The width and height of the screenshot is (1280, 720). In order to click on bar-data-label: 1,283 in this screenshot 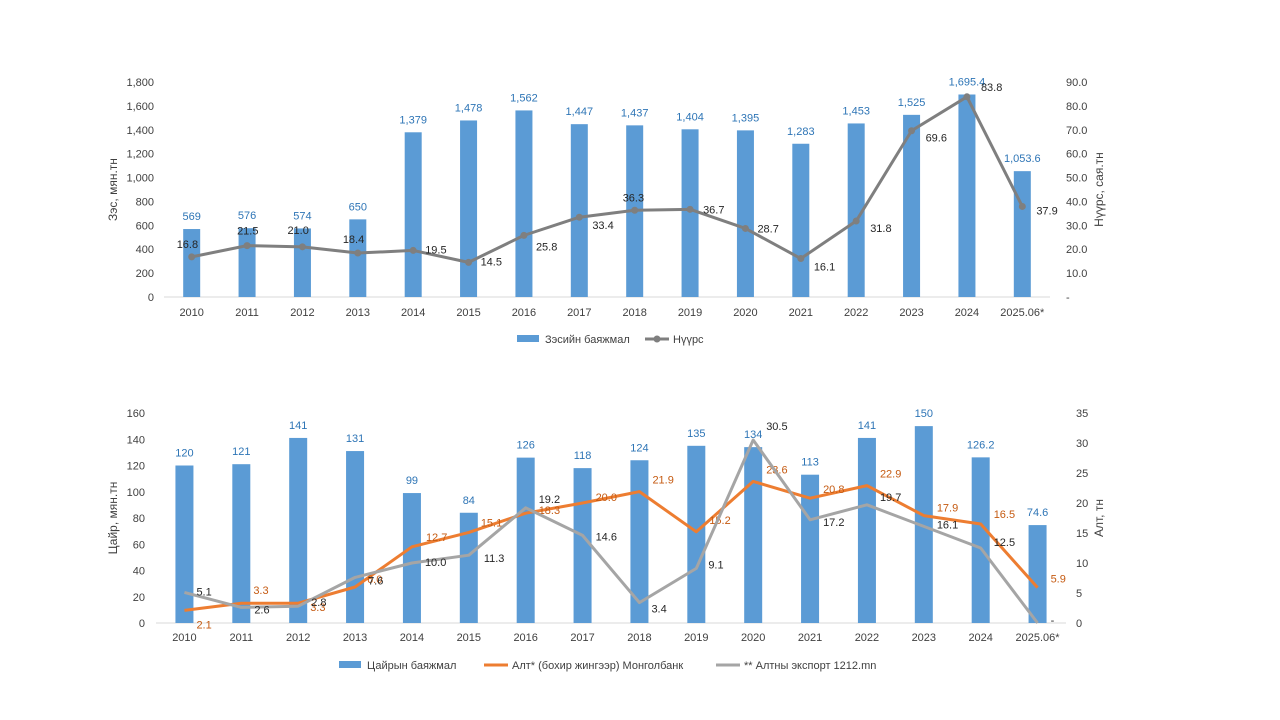, I will do `click(801, 132)`.